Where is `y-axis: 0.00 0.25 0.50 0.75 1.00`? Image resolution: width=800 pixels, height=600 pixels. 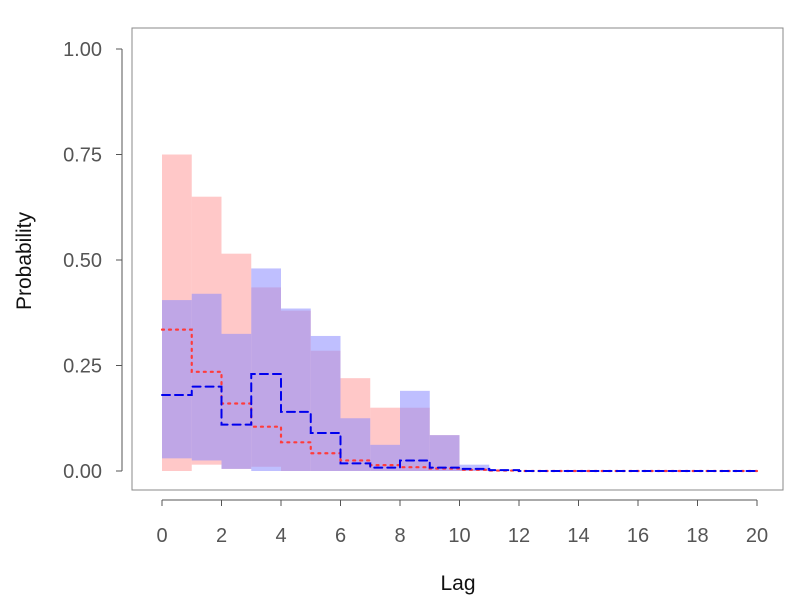 y-axis: 0.00 0.25 0.50 0.75 1.00 is located at coordinates (93, 261).